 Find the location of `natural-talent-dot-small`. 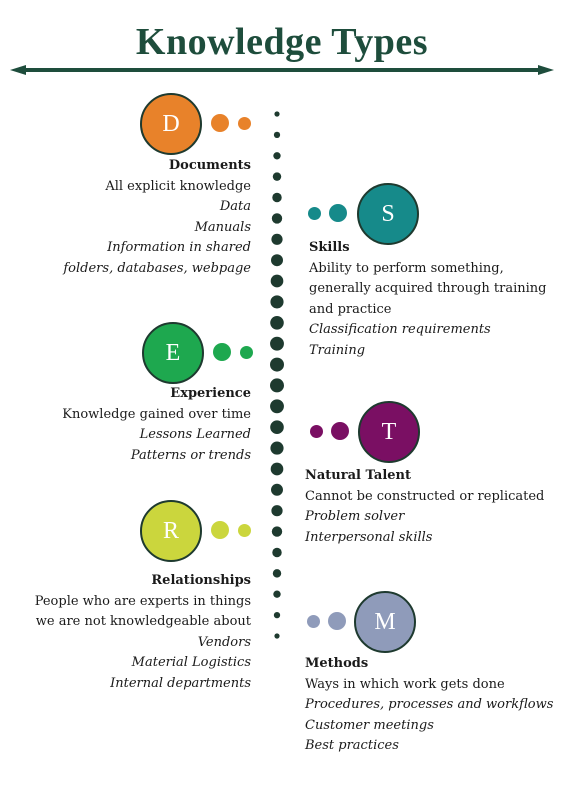

natural-talent-dot-small is located at coordinates (316, 431).